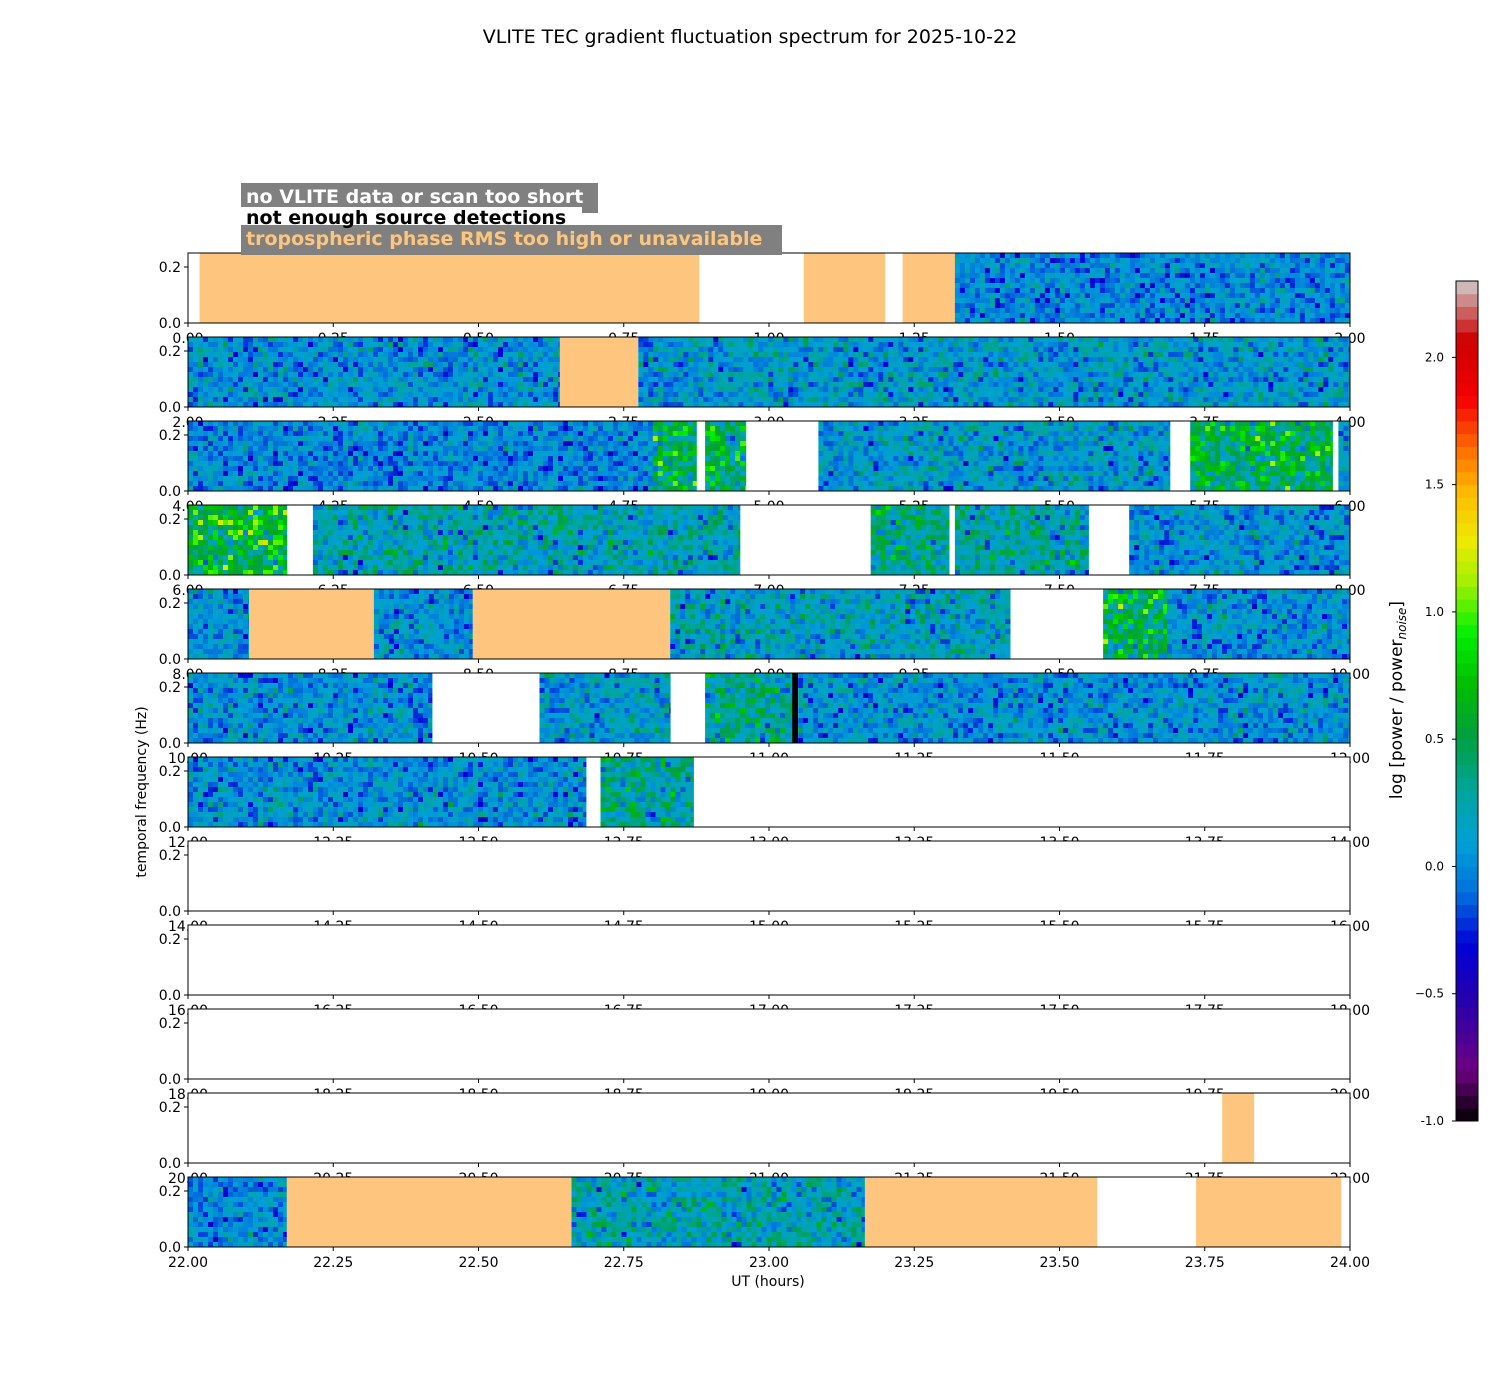 This screenshot has width=1500, height=1400. What do you see at coordinates (795, 708) in the screenshot?
I see `no-detection-segment` at bounding box center [795, 708].